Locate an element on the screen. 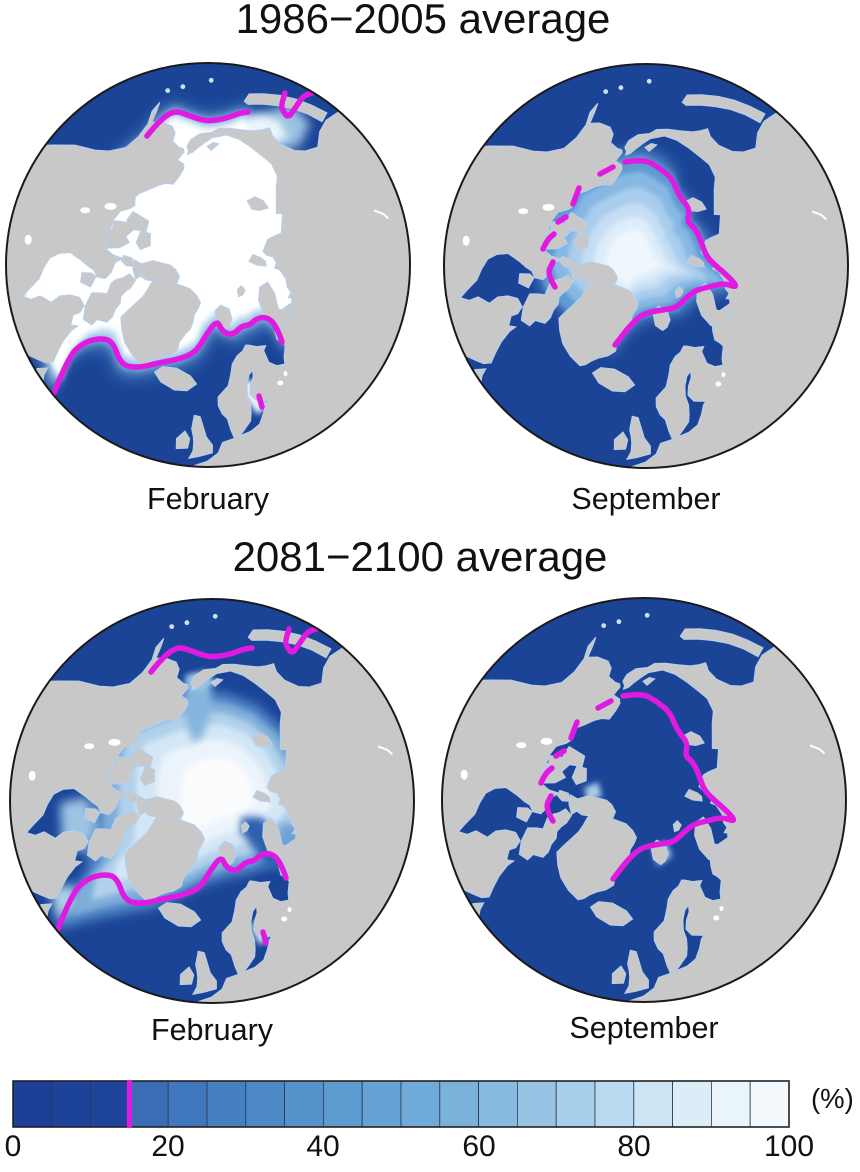  svg-text: 100 is located at coordinates (789, 1146).